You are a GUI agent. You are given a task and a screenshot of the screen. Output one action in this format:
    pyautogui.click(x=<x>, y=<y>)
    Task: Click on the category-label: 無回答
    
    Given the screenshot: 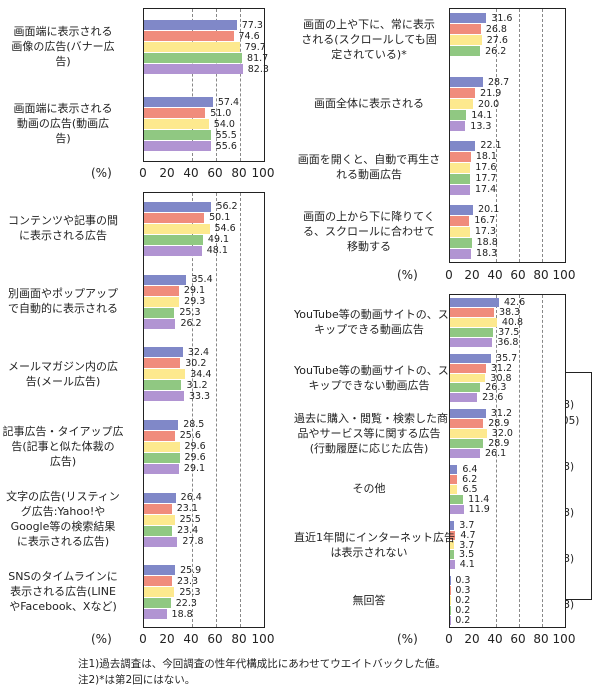 What is the action you would take?
    pyautogui.click(x=369, y=600)
    